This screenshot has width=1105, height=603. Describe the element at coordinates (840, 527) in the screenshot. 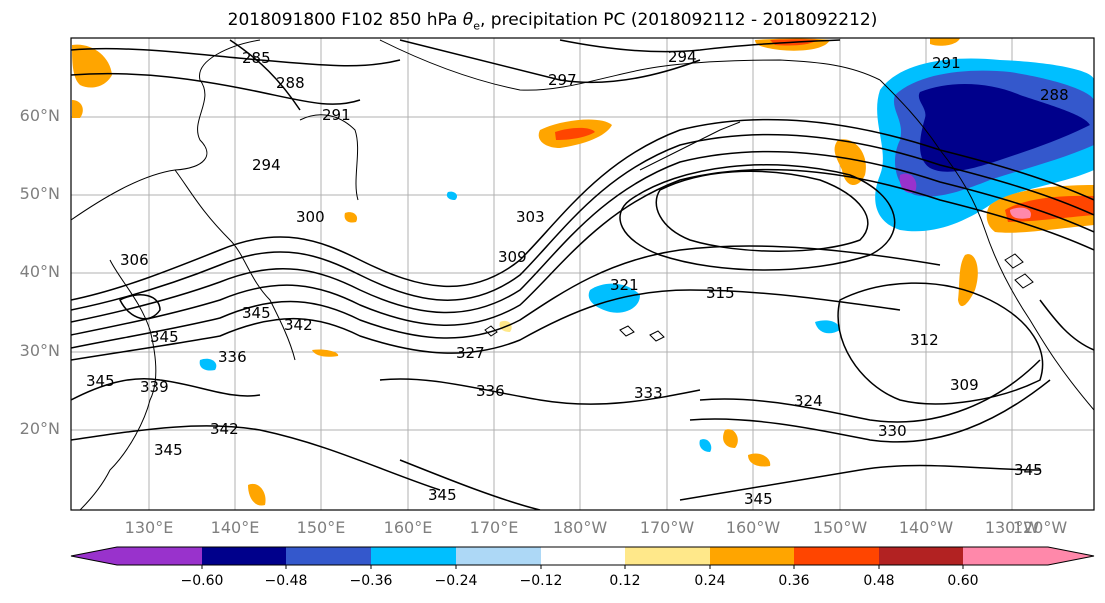

I see `lon-label: 150°W` at that location.